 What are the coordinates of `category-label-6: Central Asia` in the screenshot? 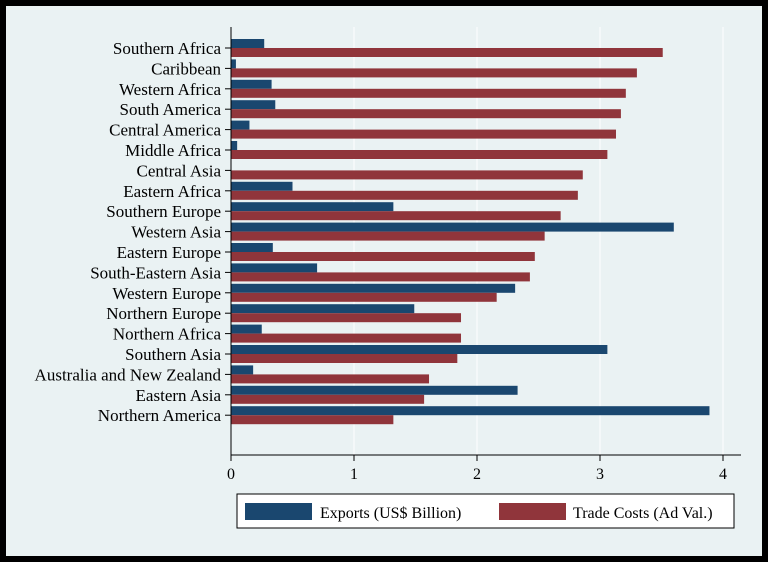 It's located at (178, 170).